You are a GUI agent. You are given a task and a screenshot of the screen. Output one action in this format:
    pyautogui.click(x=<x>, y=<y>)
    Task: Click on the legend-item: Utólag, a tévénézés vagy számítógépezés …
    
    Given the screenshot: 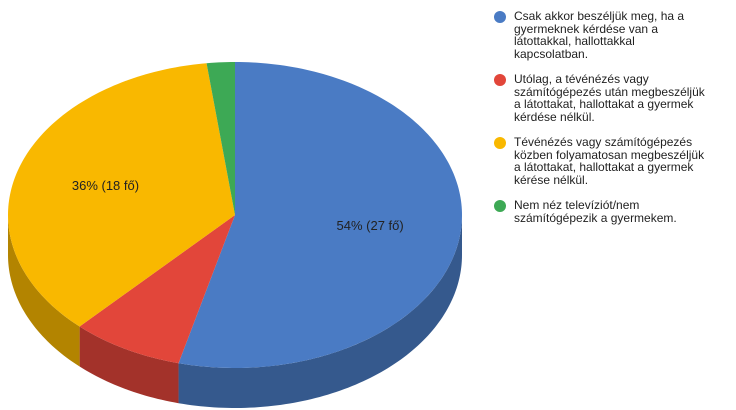 What is the action you would take?
    pyautogui.click(x=614, y=98)
    